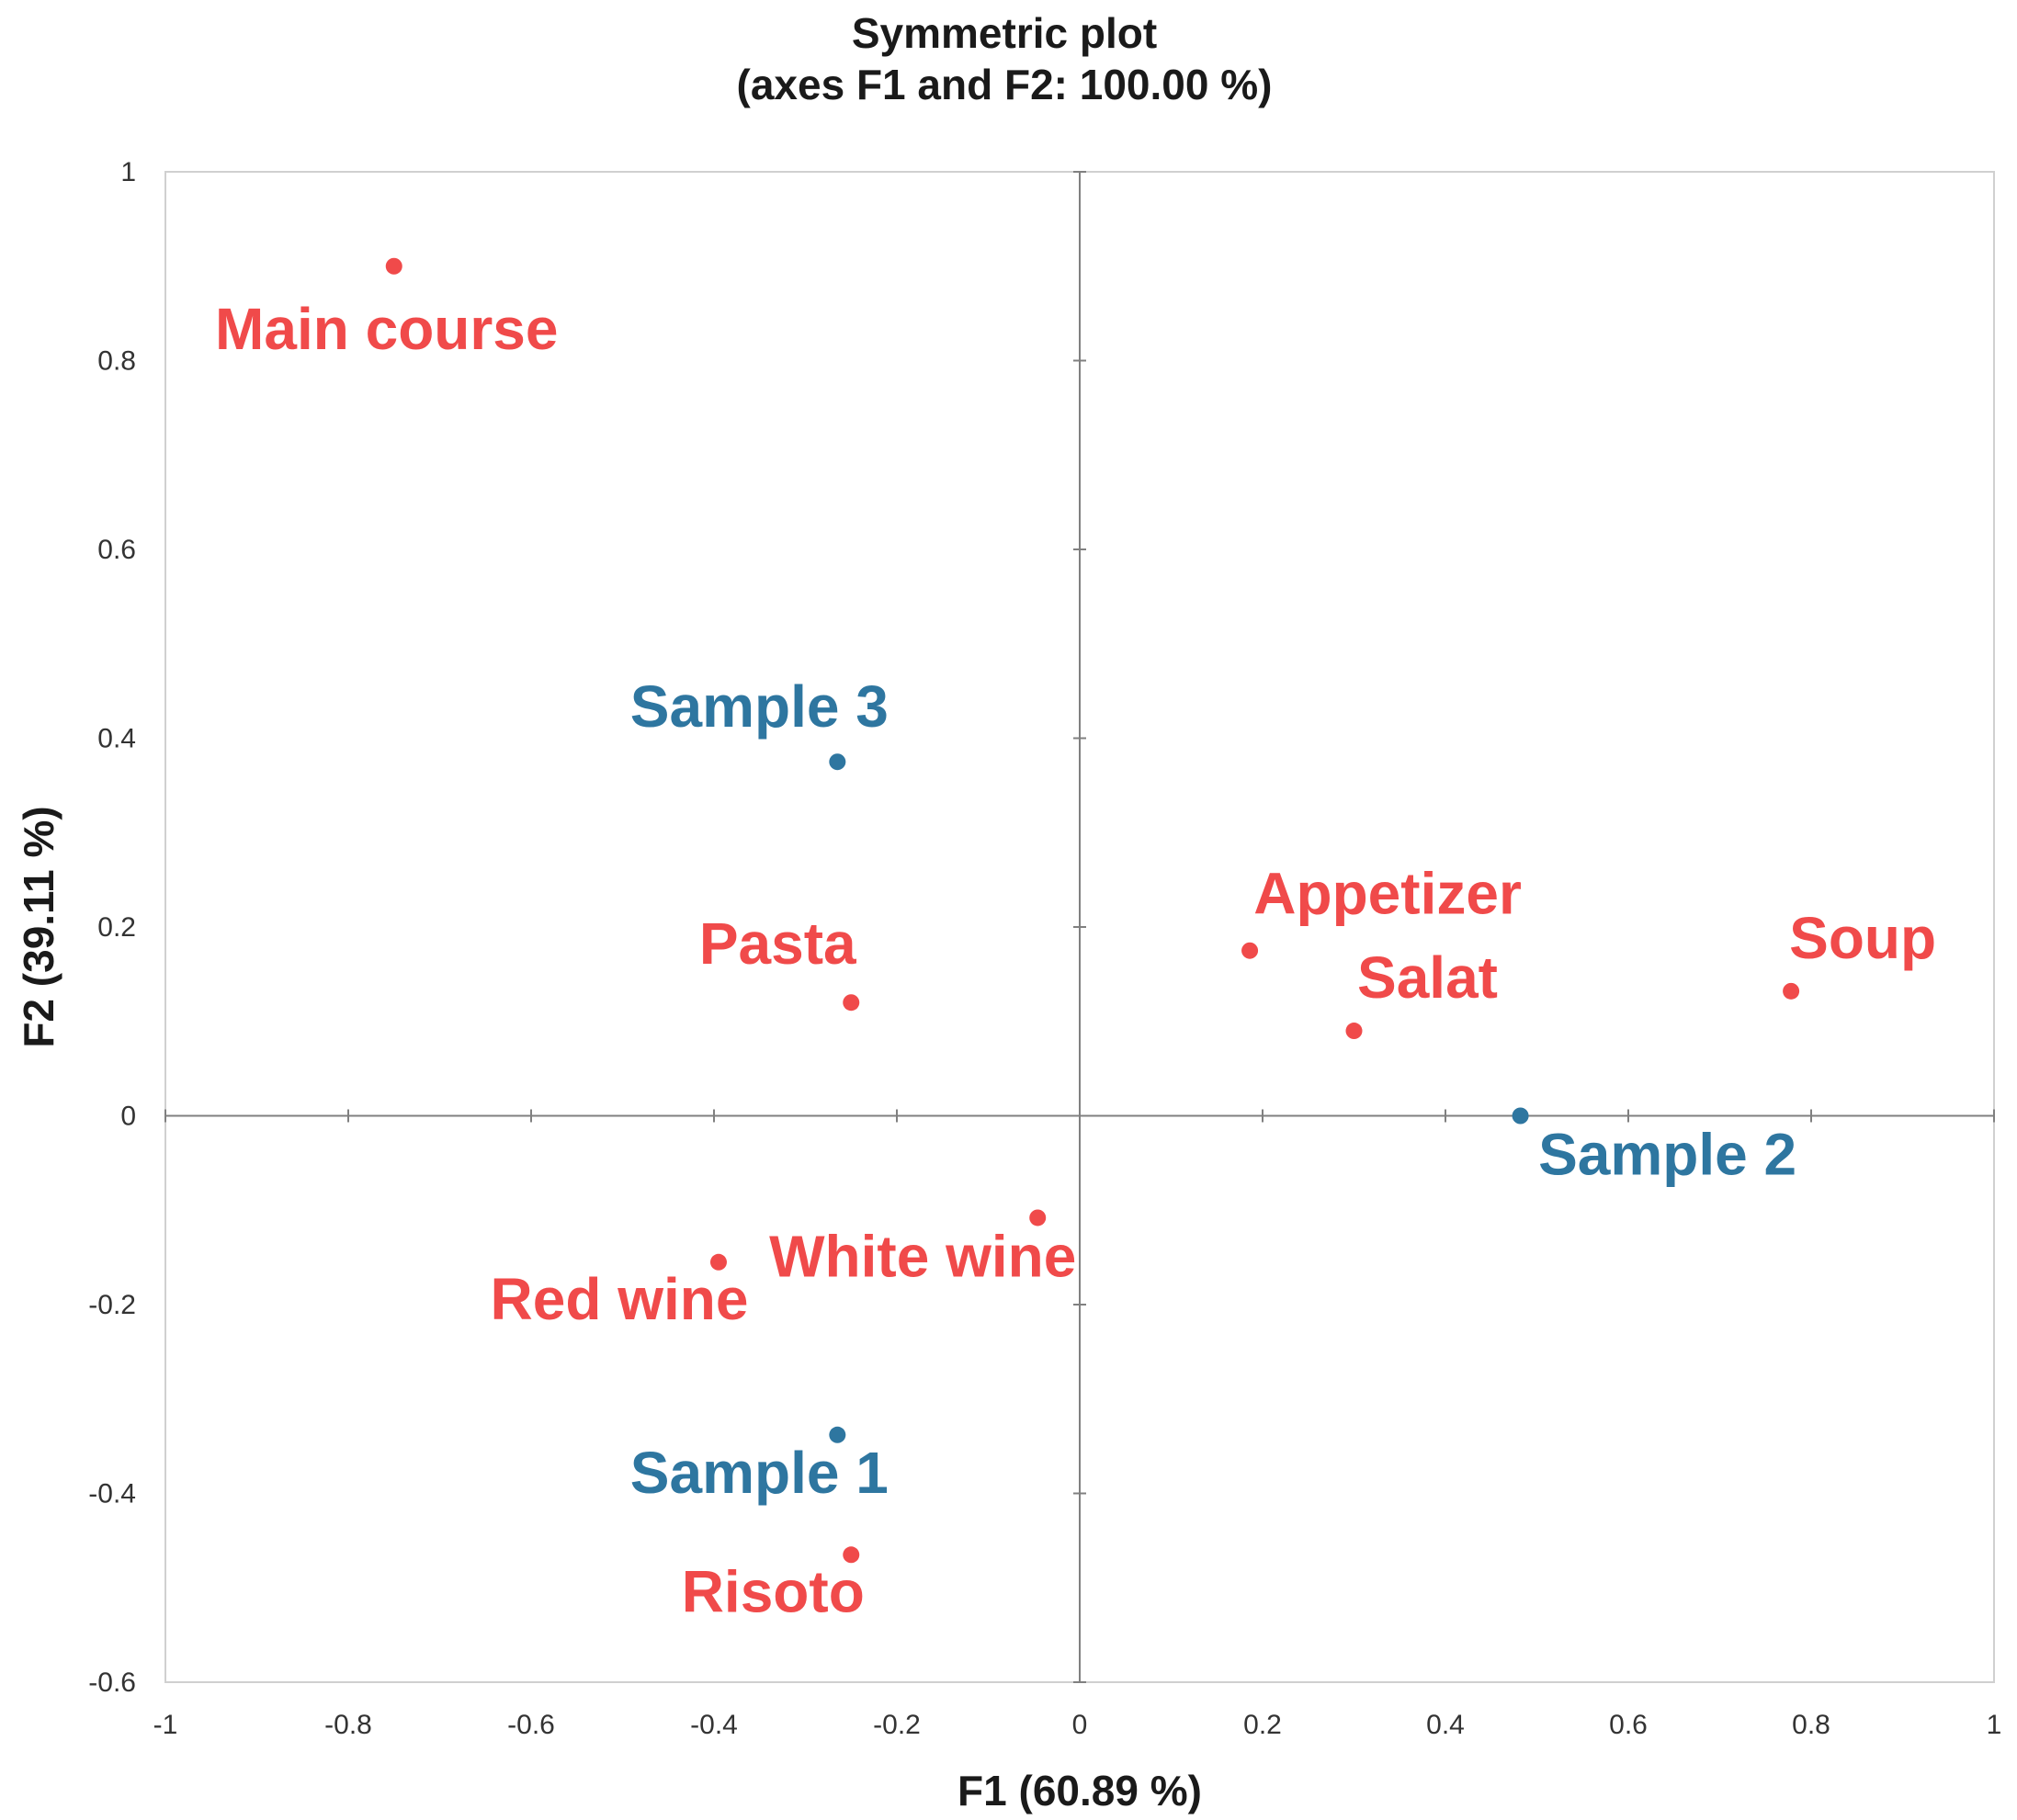  I want to click on point-pasta, so click(851, 1003).